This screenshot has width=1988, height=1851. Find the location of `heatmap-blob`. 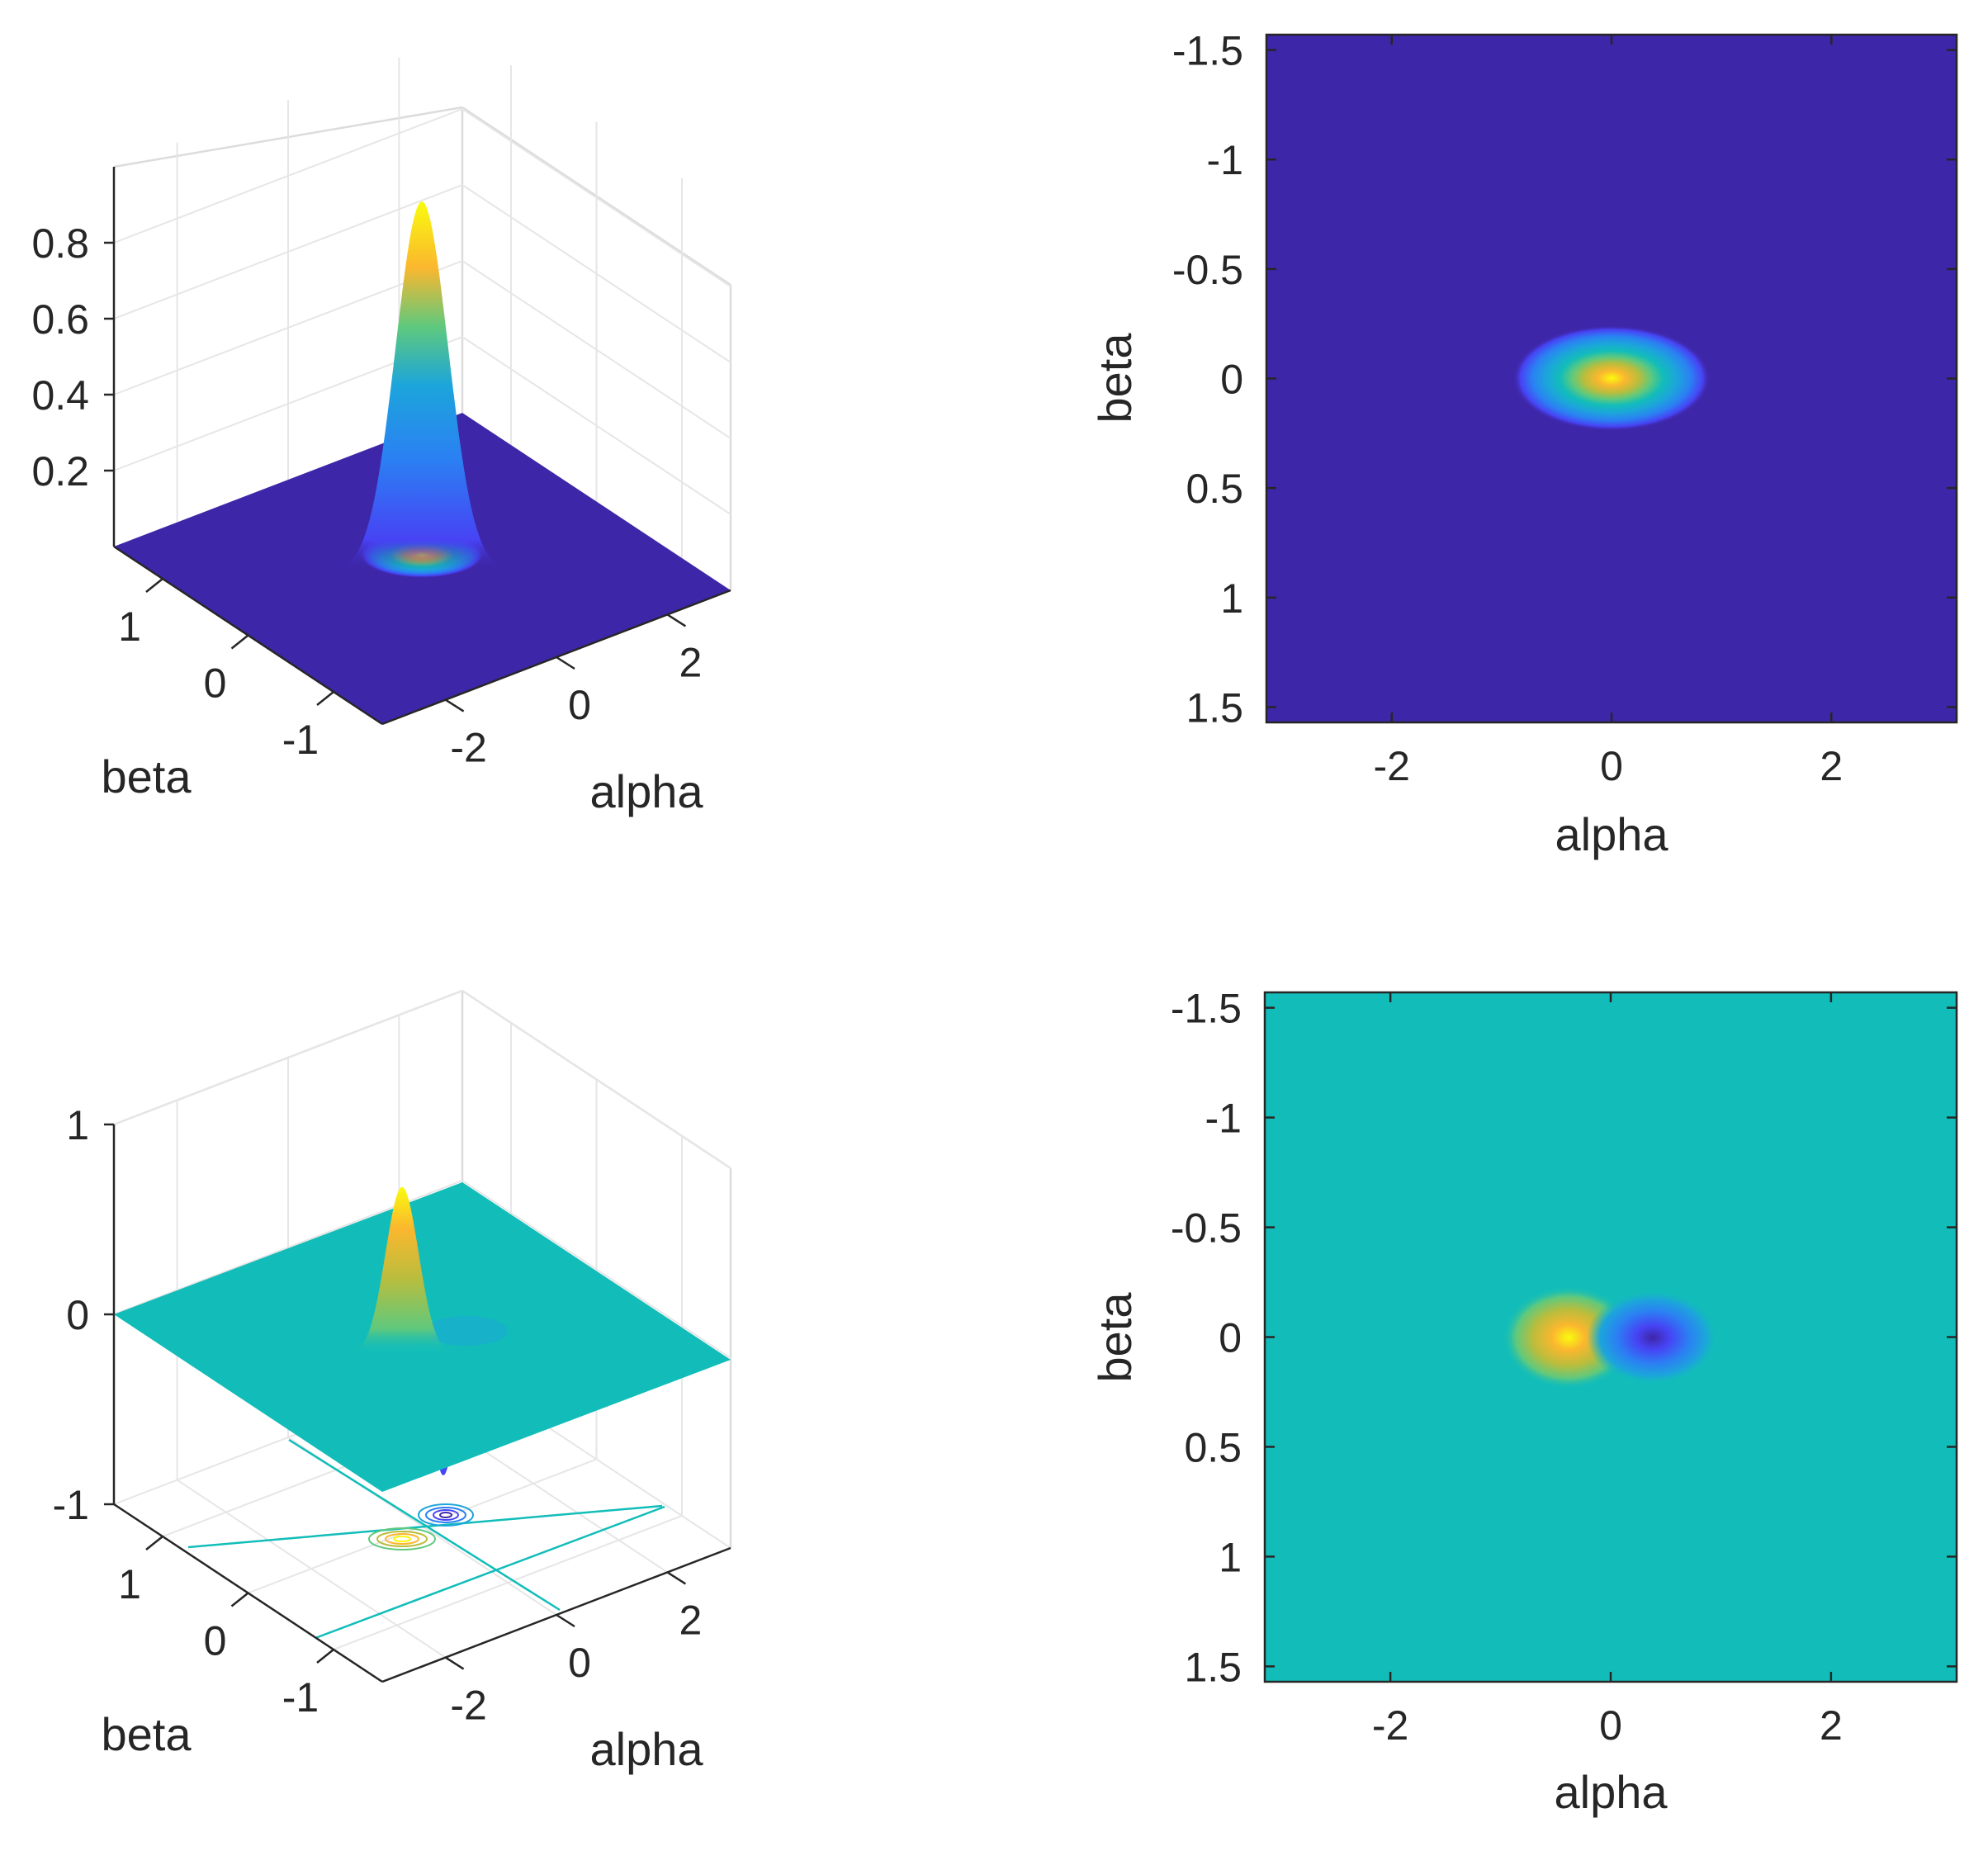

heatmap-blob is located at coordinates (1611, 378).